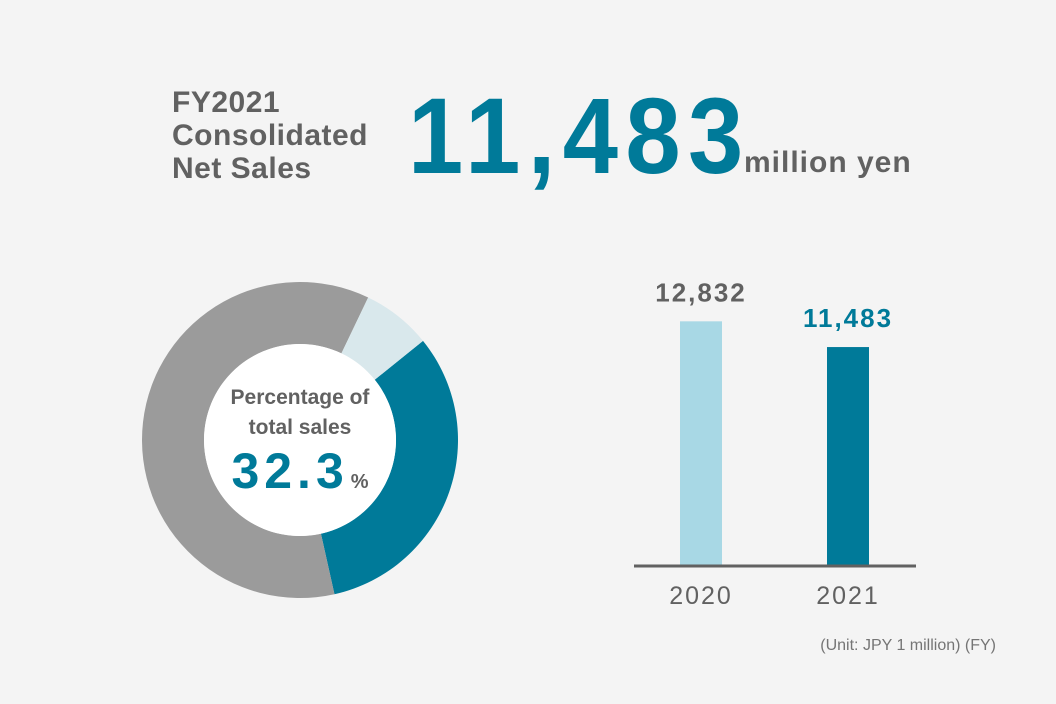 The width and height of the screenshot is (1056, 704). Describe the element at coordinates (848, 596) in the screenshot. I see `x-tick-label: 2021` at that location.